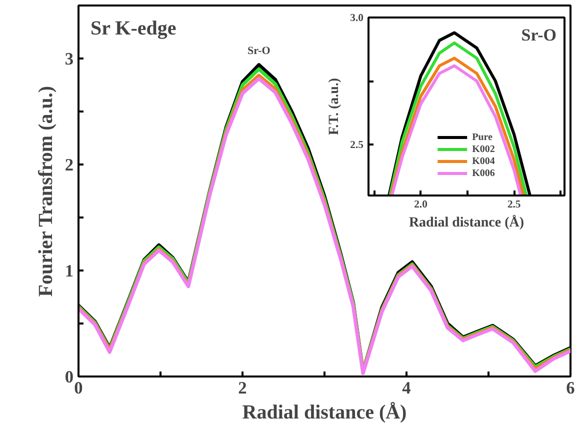  Describe the element at coordinates (483, 161) in the screenshot. I see `legend-label: K004` at that location.